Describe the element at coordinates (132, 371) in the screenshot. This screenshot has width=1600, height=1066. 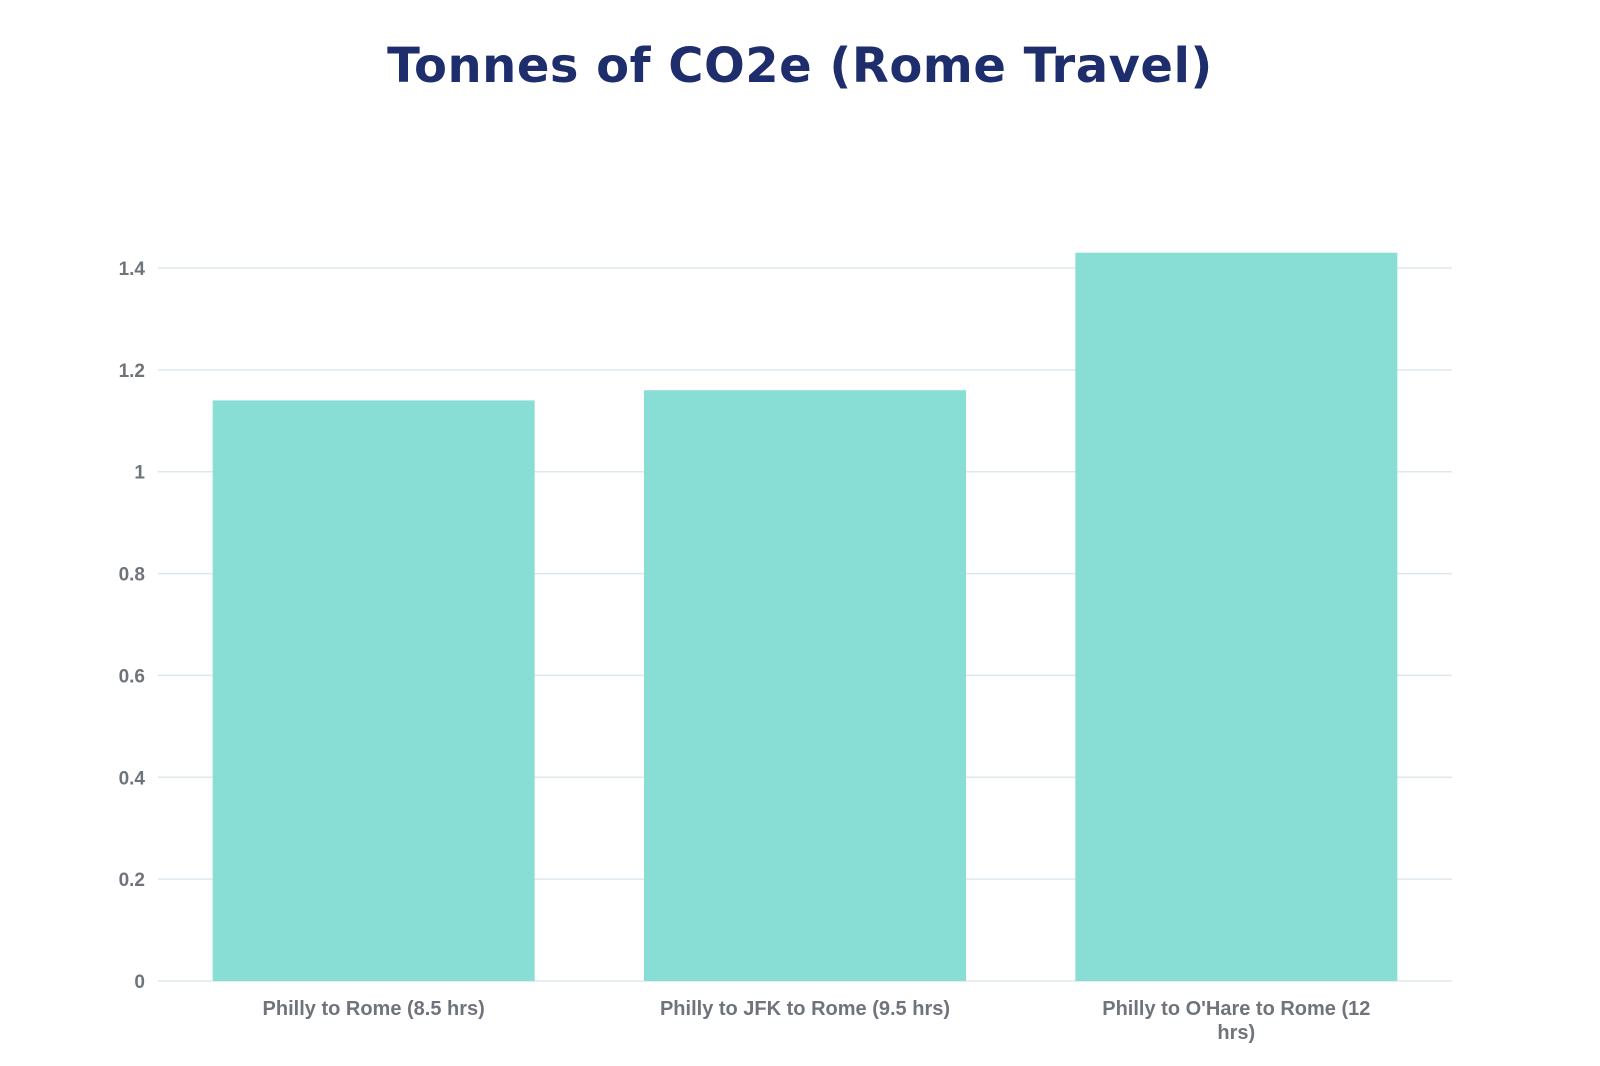
I see `y-tick-label: 1.2` at that location.